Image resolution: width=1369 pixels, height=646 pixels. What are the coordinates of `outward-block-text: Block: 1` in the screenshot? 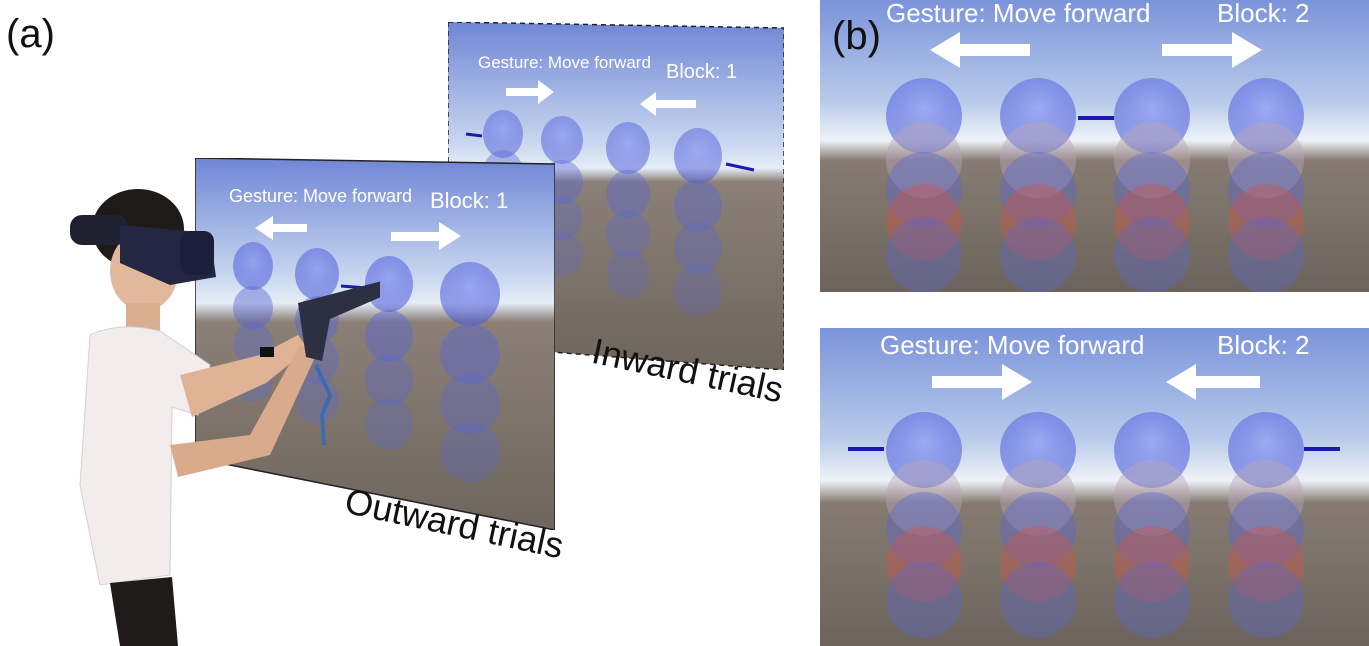 It's located at (469, 200).